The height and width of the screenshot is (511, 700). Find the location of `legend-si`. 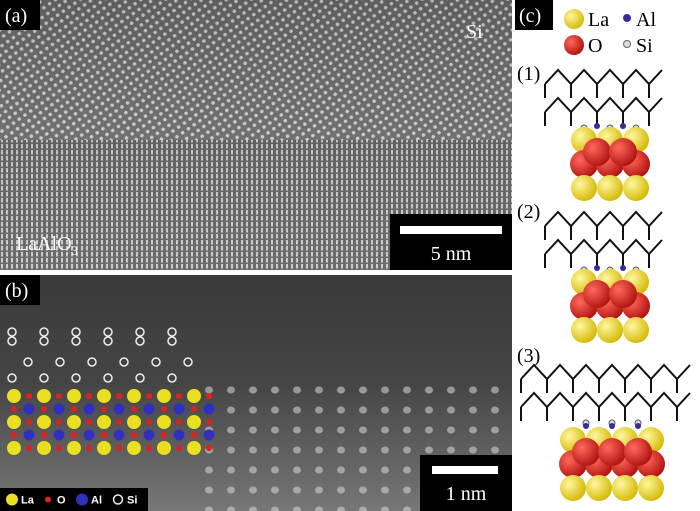

legend-si is located at coordinates (627, 44).